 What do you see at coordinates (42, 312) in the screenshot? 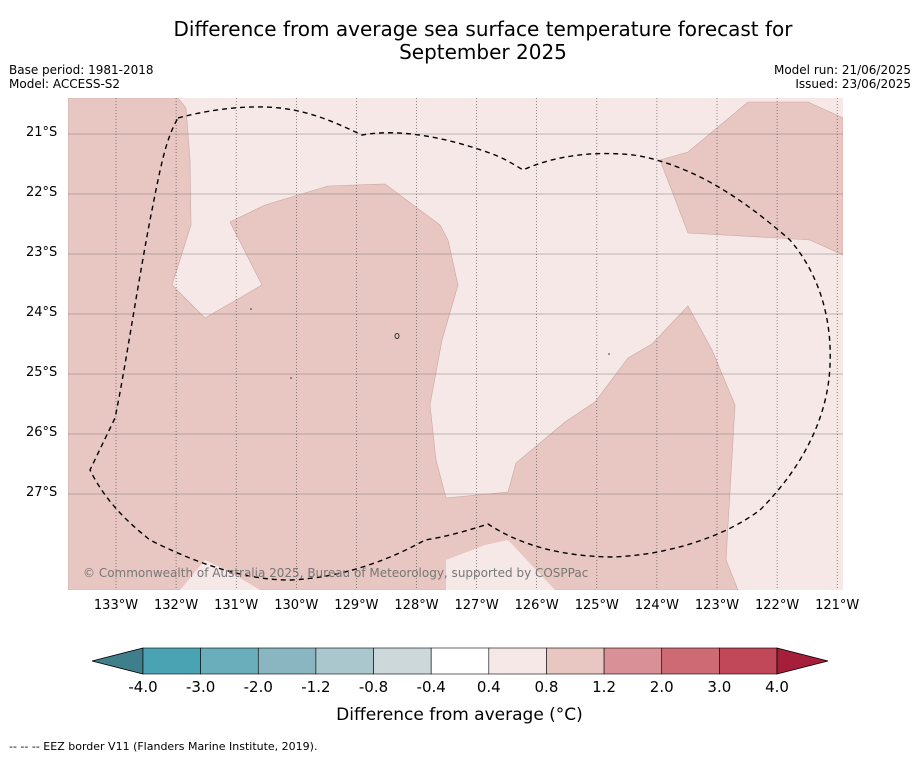
I see `latitude-label: 24°S` at bounding box center [42, 312].